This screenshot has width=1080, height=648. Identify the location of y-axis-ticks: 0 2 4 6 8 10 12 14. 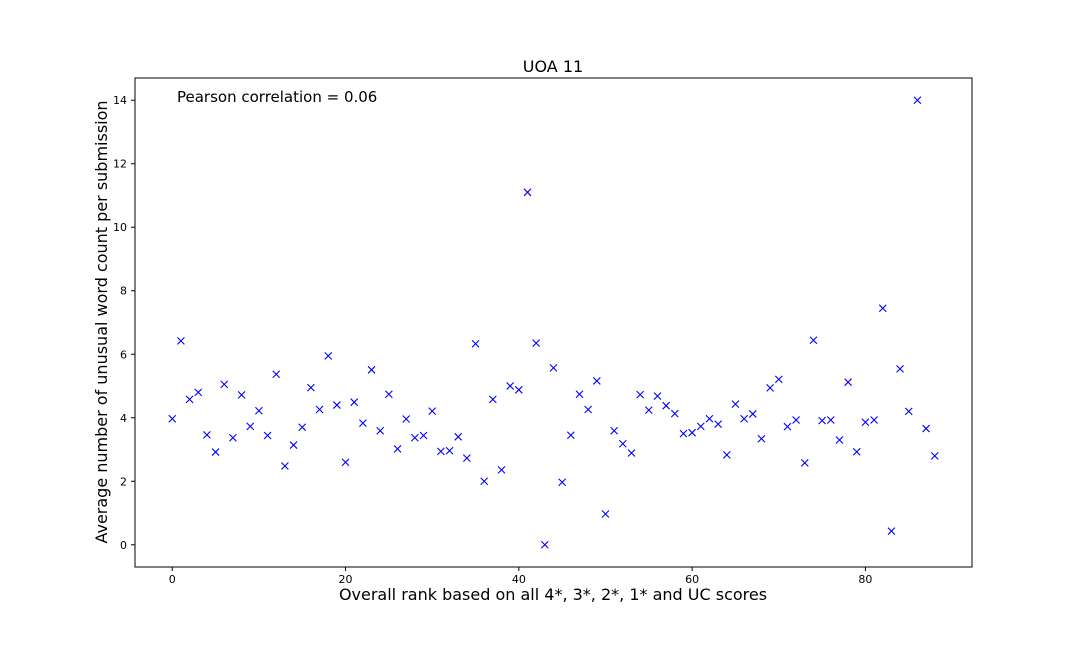
(124, 323).